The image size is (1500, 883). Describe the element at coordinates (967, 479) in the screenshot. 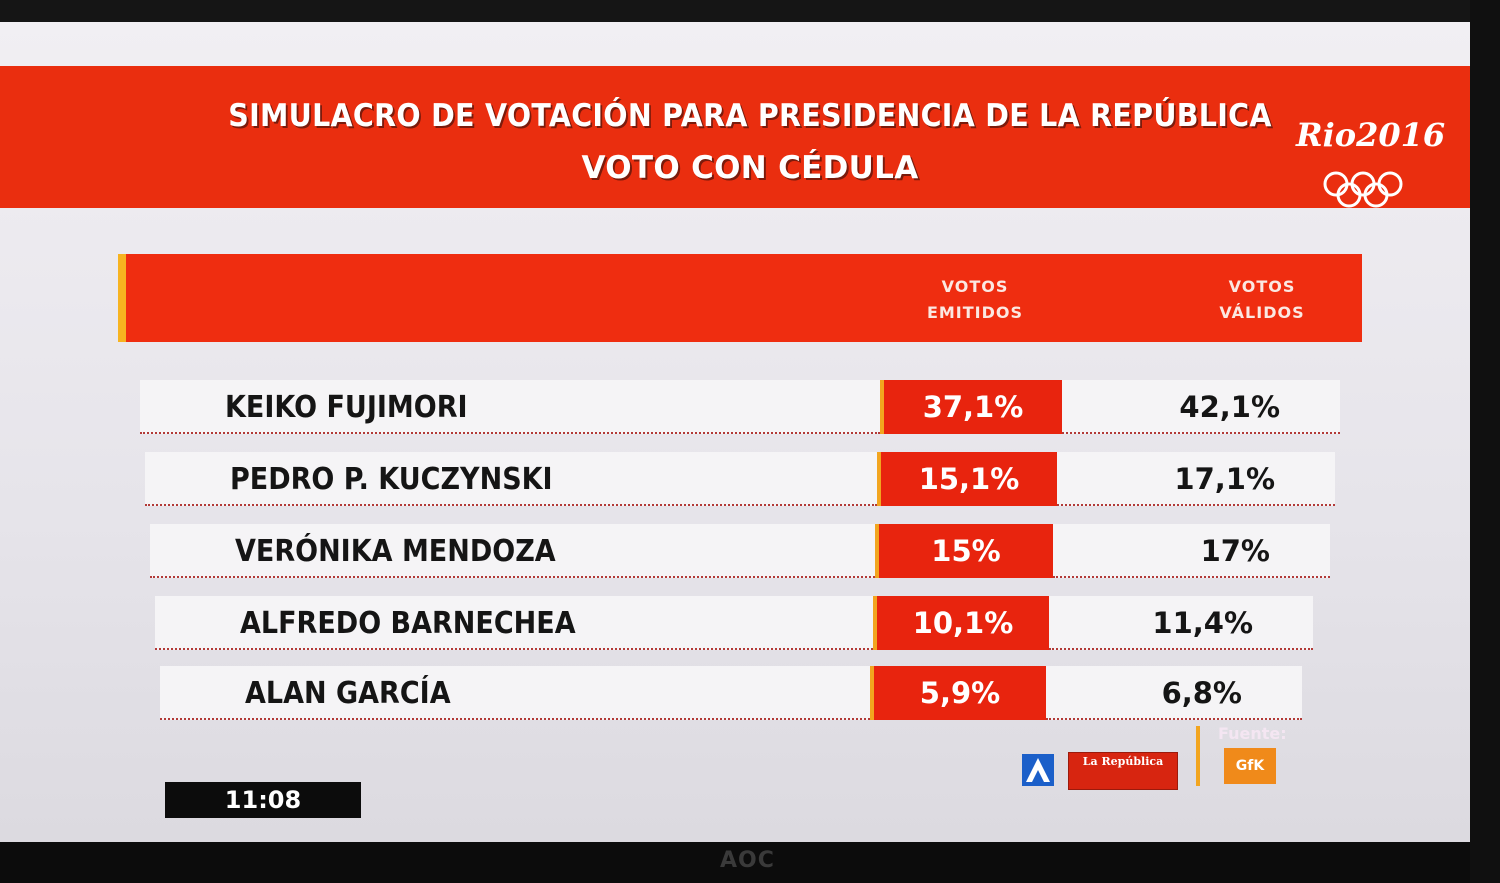

I see `votos-emitidos-value: 15,1%` at that location.